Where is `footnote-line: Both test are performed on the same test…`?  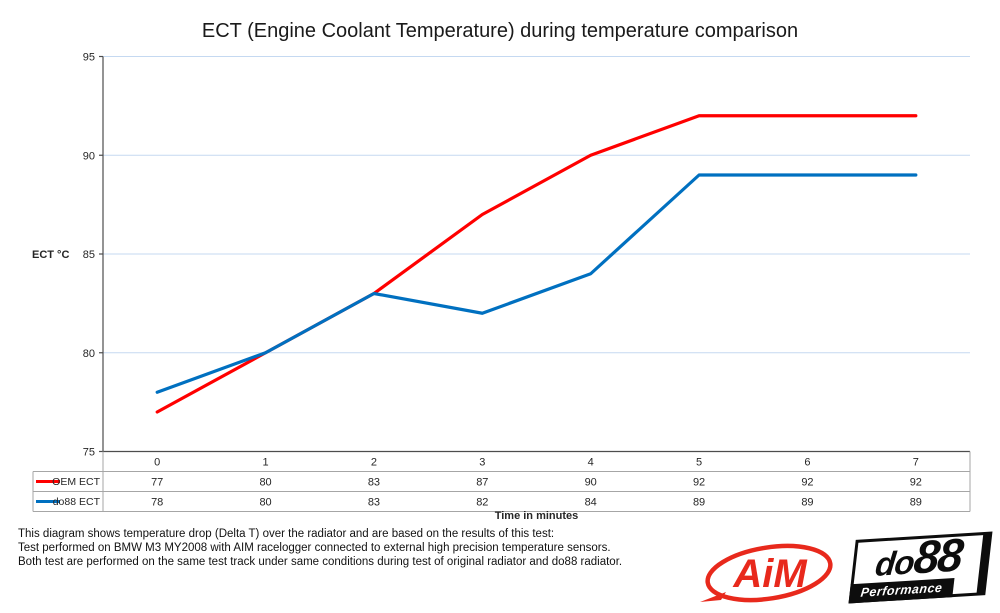
footnote-line: Both test are performed on the same test… is located at coordinates (320, 562).